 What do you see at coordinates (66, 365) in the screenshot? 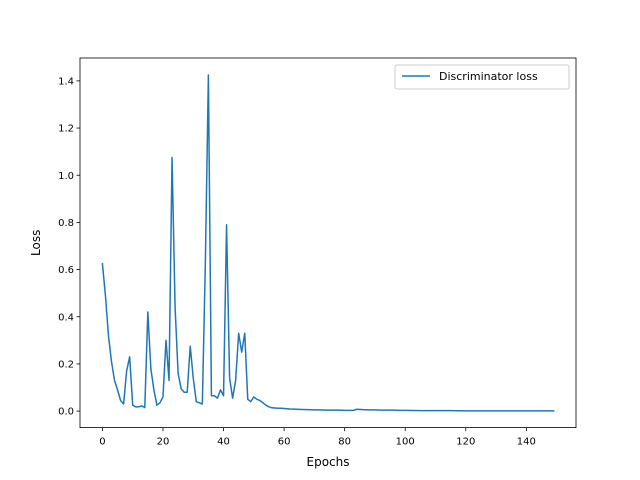
I see `y-tick-label: 0.2` at bounding box center [66, 365].